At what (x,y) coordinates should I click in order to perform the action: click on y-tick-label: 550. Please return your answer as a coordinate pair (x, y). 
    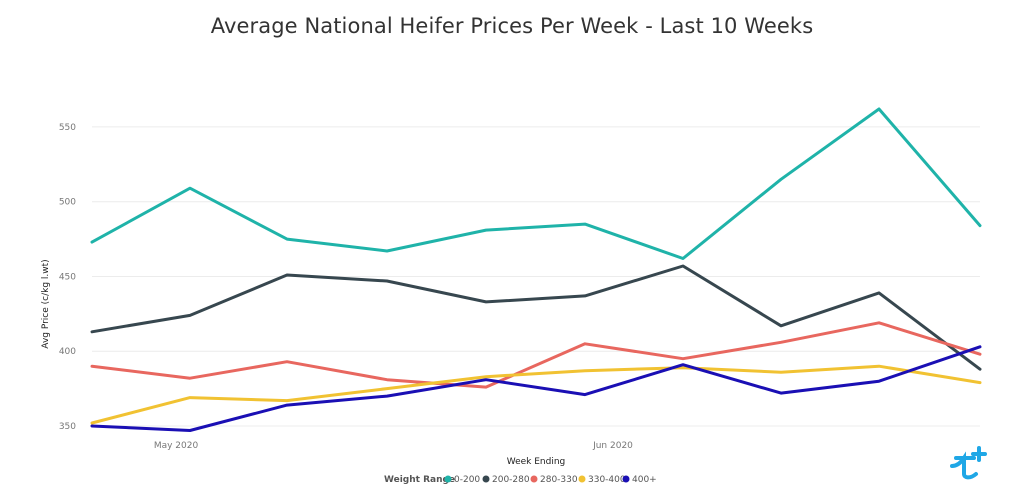
    Looking at the image, I should click on (67, 128).